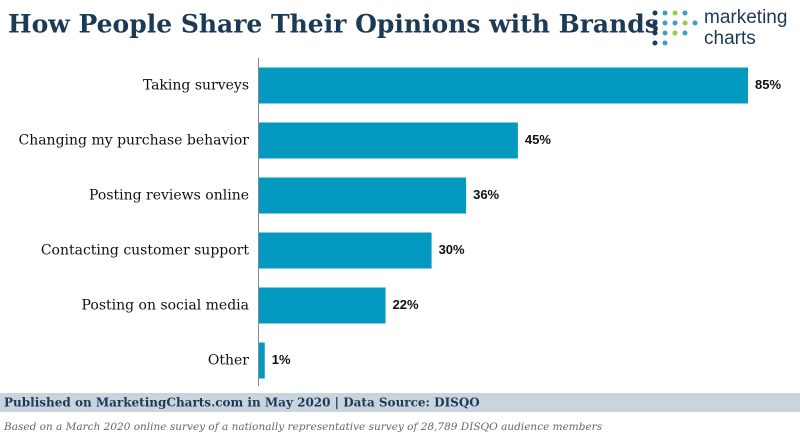 This screenshot has width=800, height=445. What do you see at coordinates (745, 17) in the screenshot?
I see `logo-text: marketing` at bounding box center [745, 17].